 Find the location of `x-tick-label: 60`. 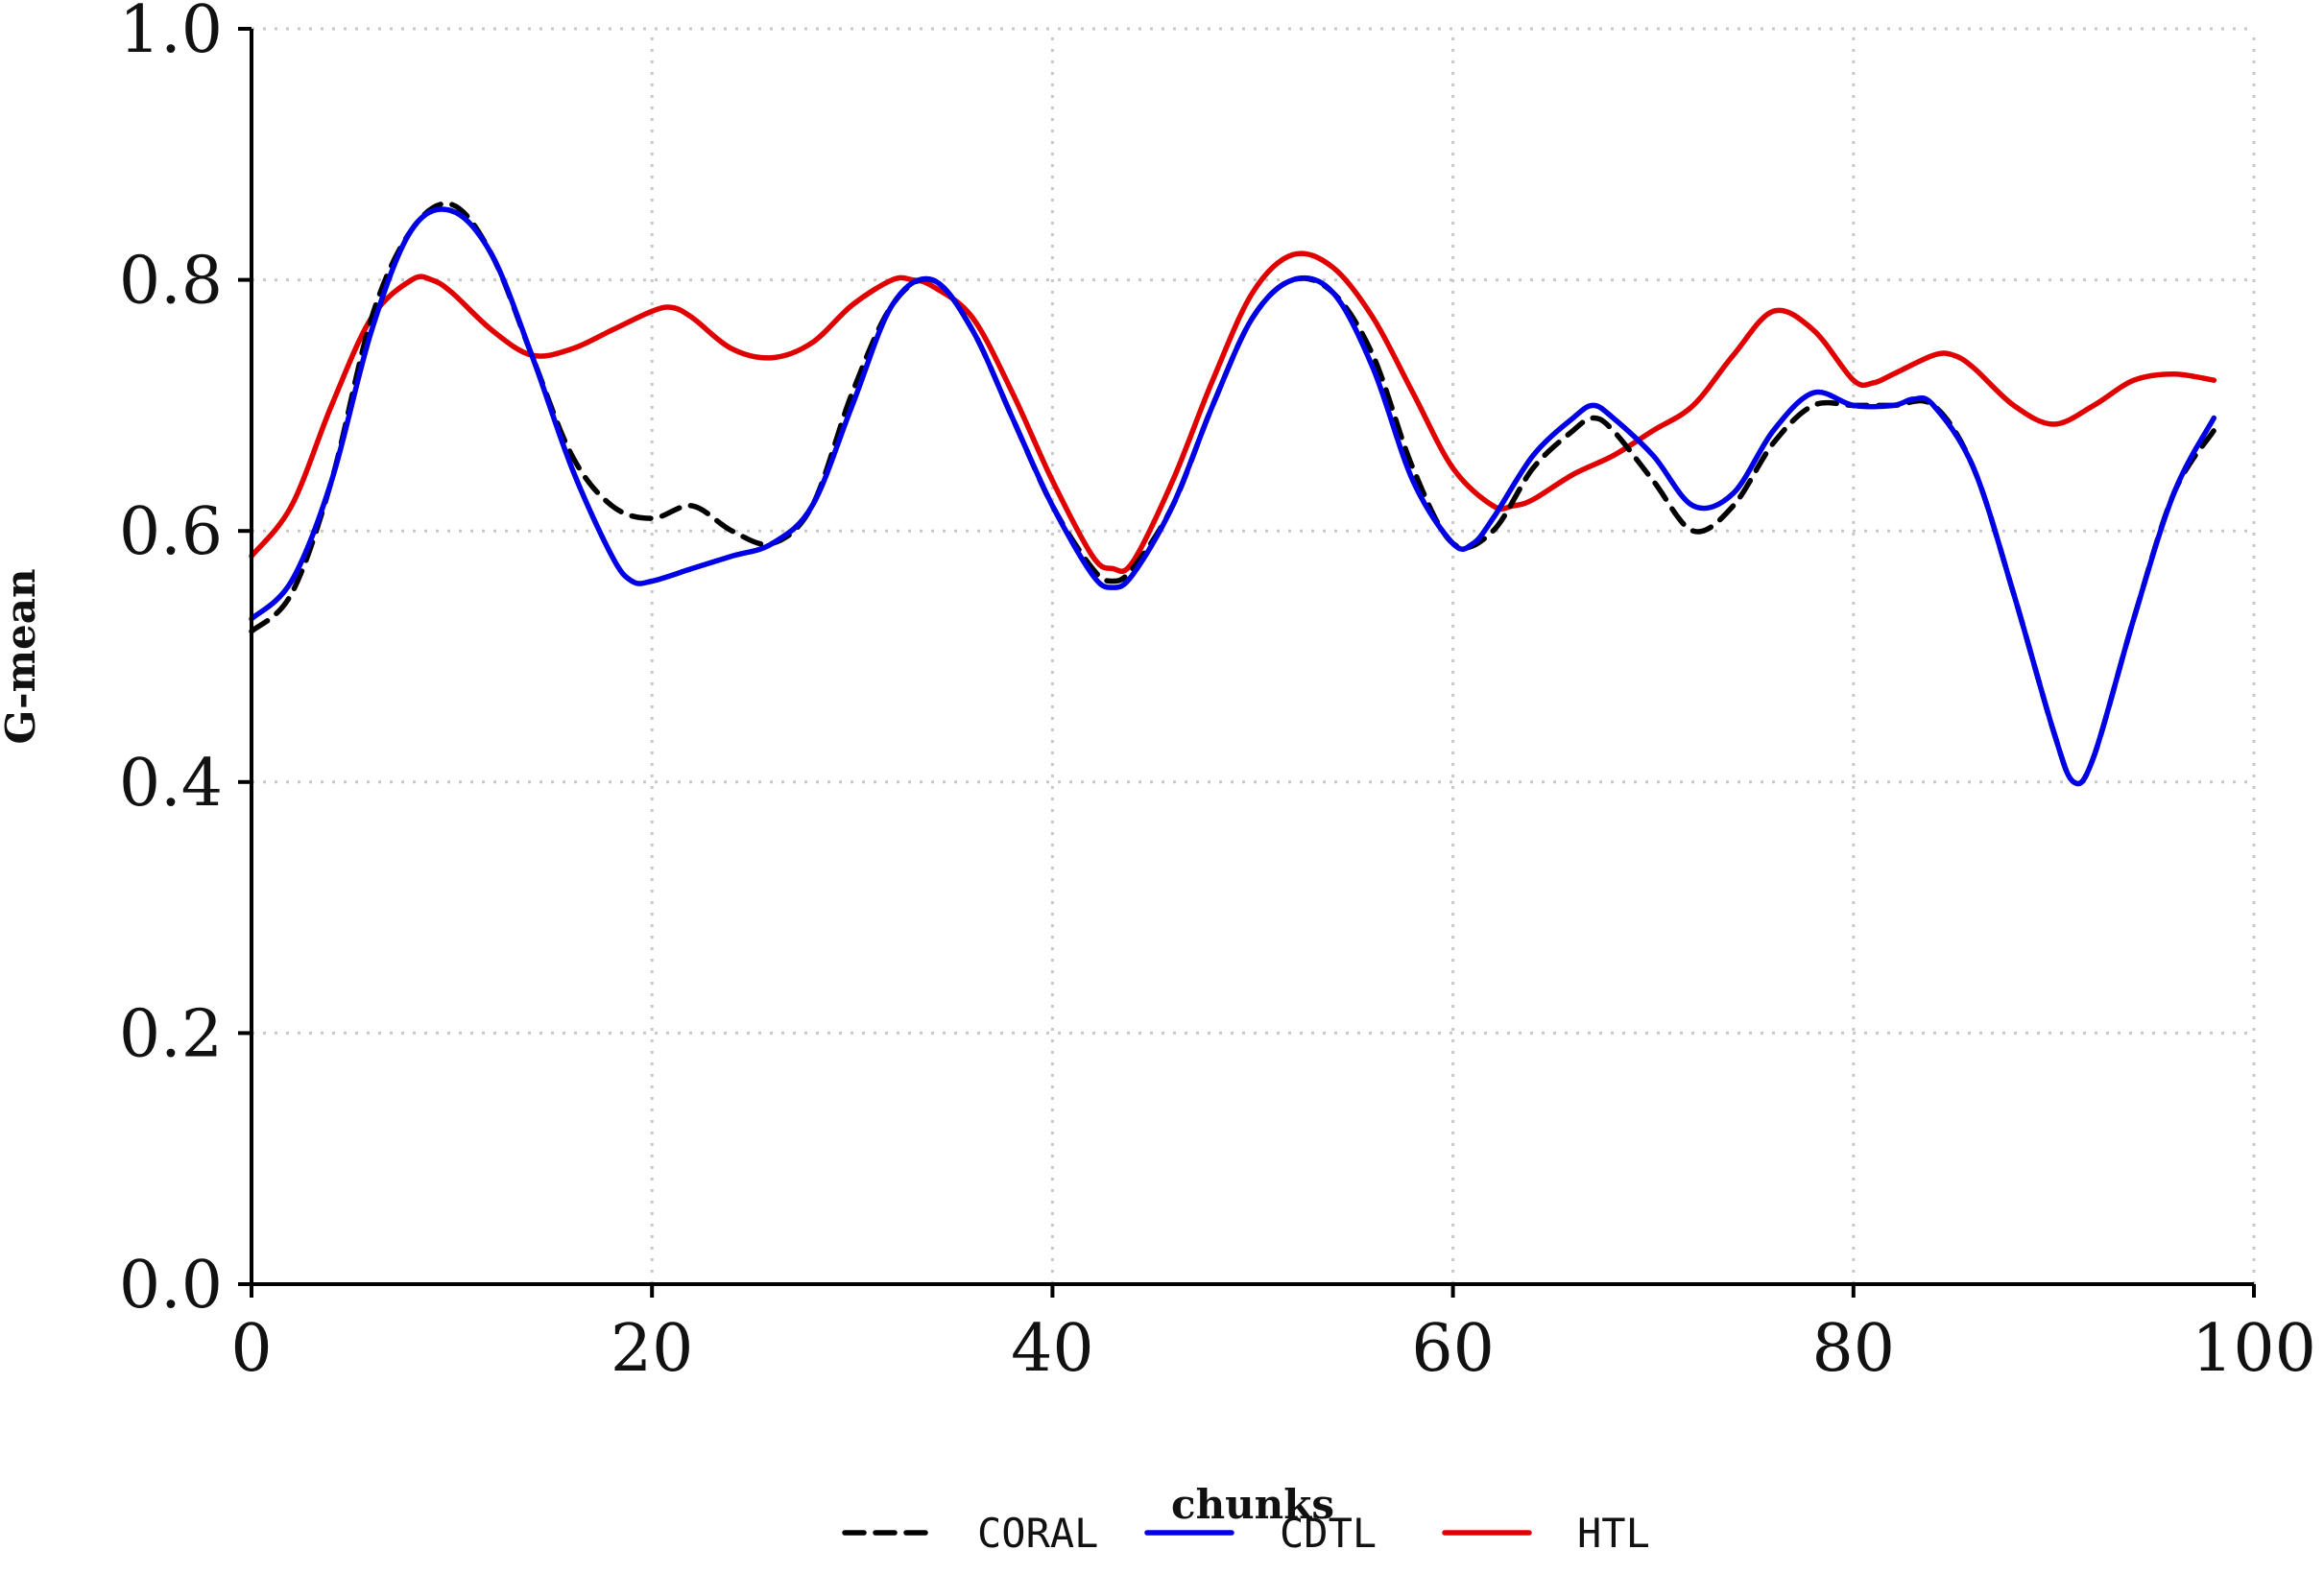

x-tick-label: 60 is located at coordinates (1453, 1349).